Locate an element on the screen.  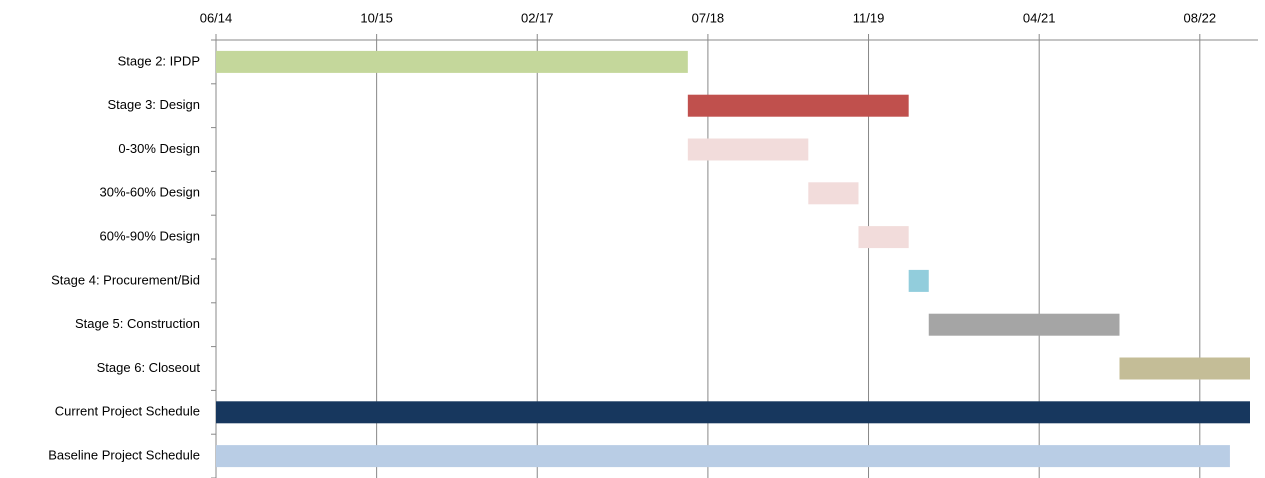
task-label: Current Project Schedule is located at coordinates (127, 411).